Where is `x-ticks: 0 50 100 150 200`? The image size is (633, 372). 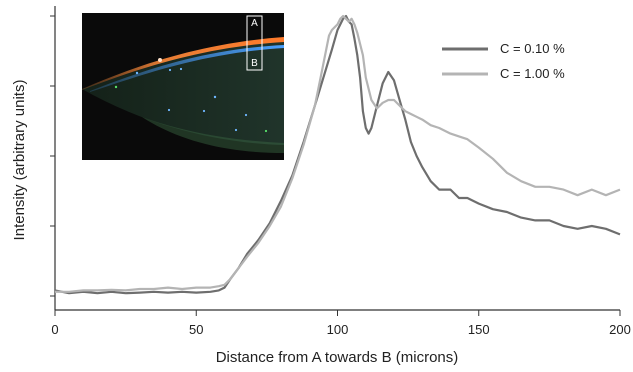 x-ticks: 0 50 100 150 200 is located at coordinates (341, 323).